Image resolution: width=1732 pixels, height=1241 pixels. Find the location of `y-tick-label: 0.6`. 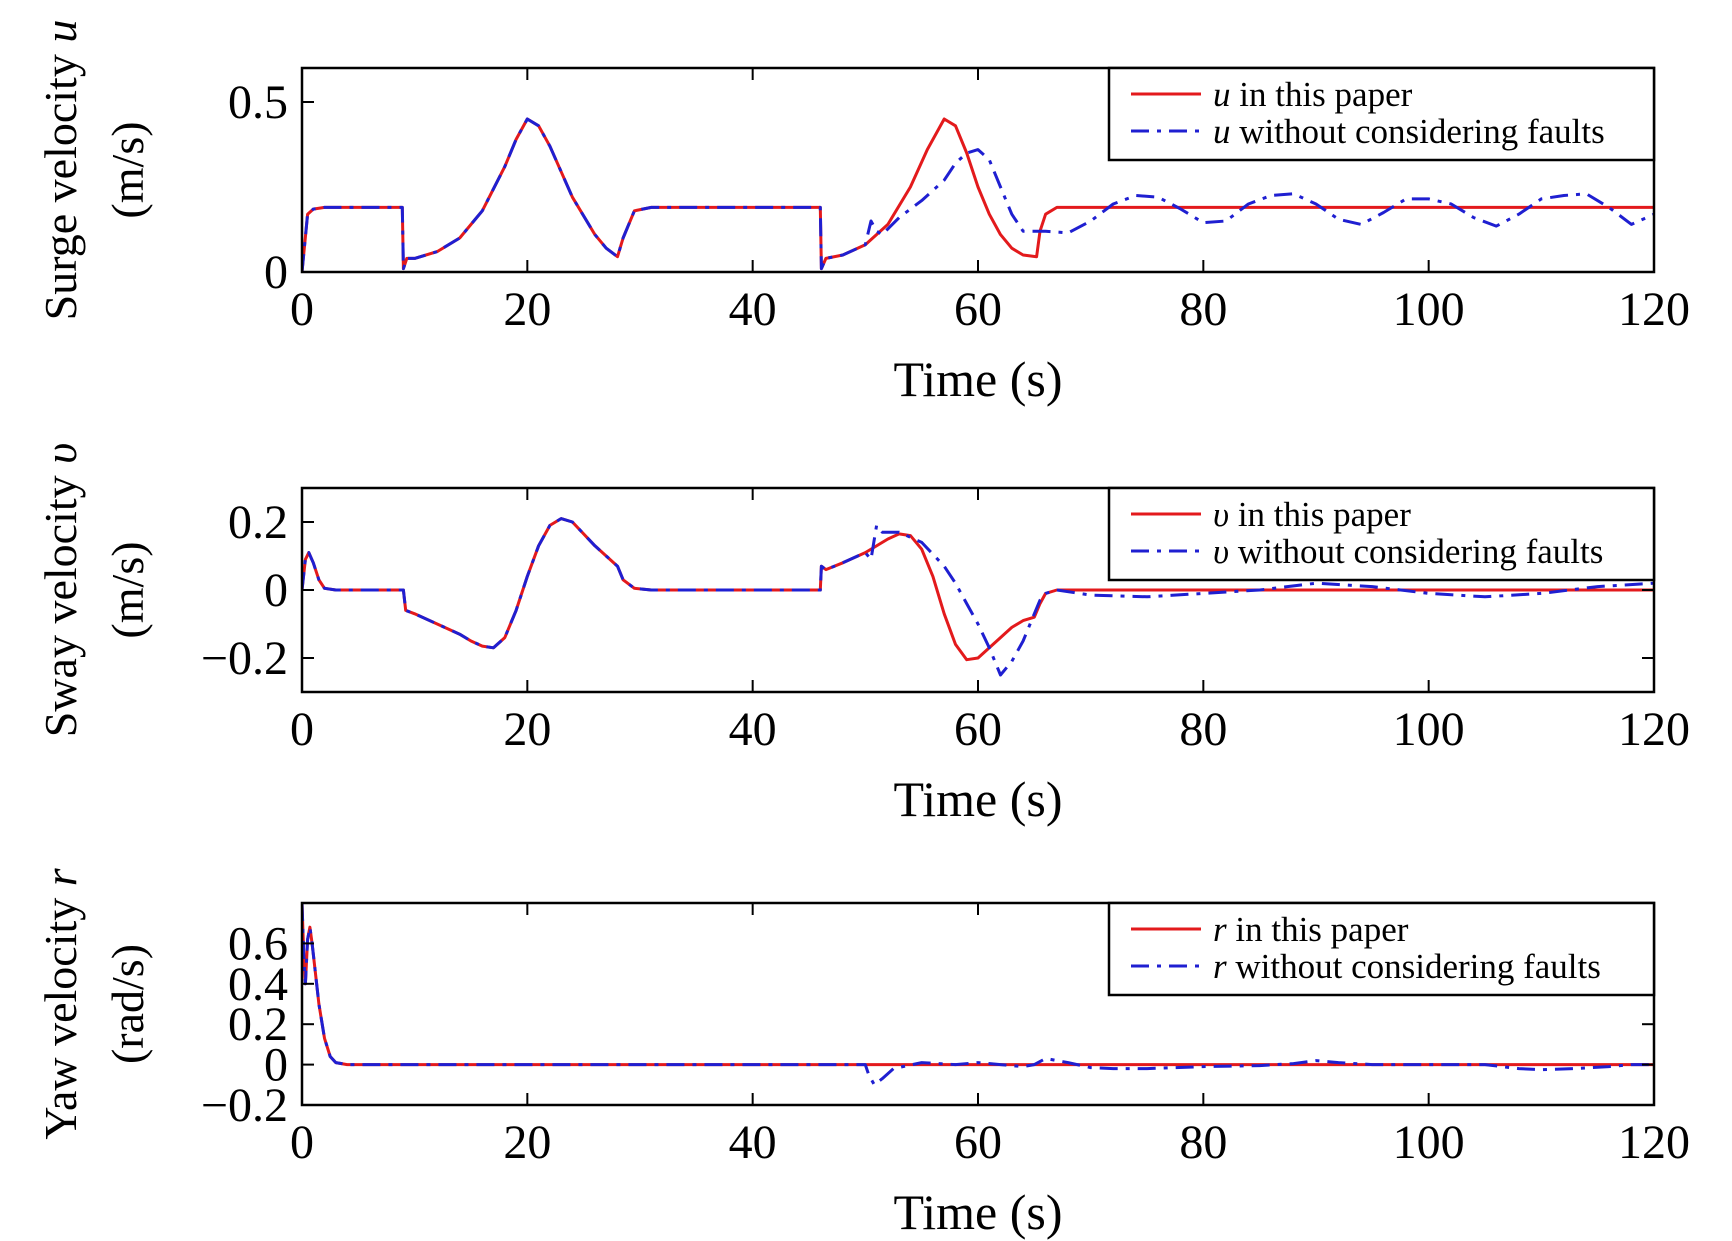

y-tick-label: 0.6 is located at coordinates (258, 943).